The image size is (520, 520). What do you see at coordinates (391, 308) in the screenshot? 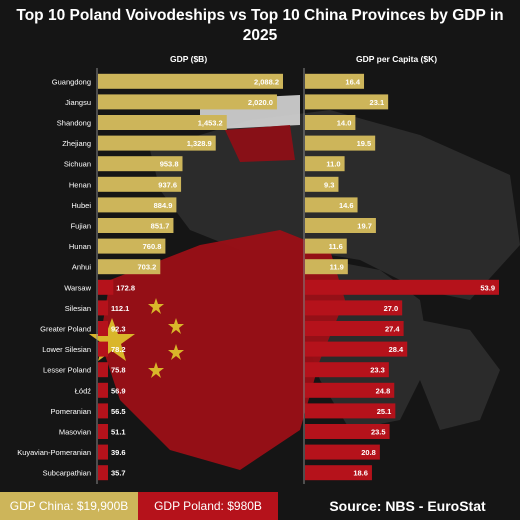
I see `gdp-per-capita-value-label: 27.0` at bounding box center [391, 308].